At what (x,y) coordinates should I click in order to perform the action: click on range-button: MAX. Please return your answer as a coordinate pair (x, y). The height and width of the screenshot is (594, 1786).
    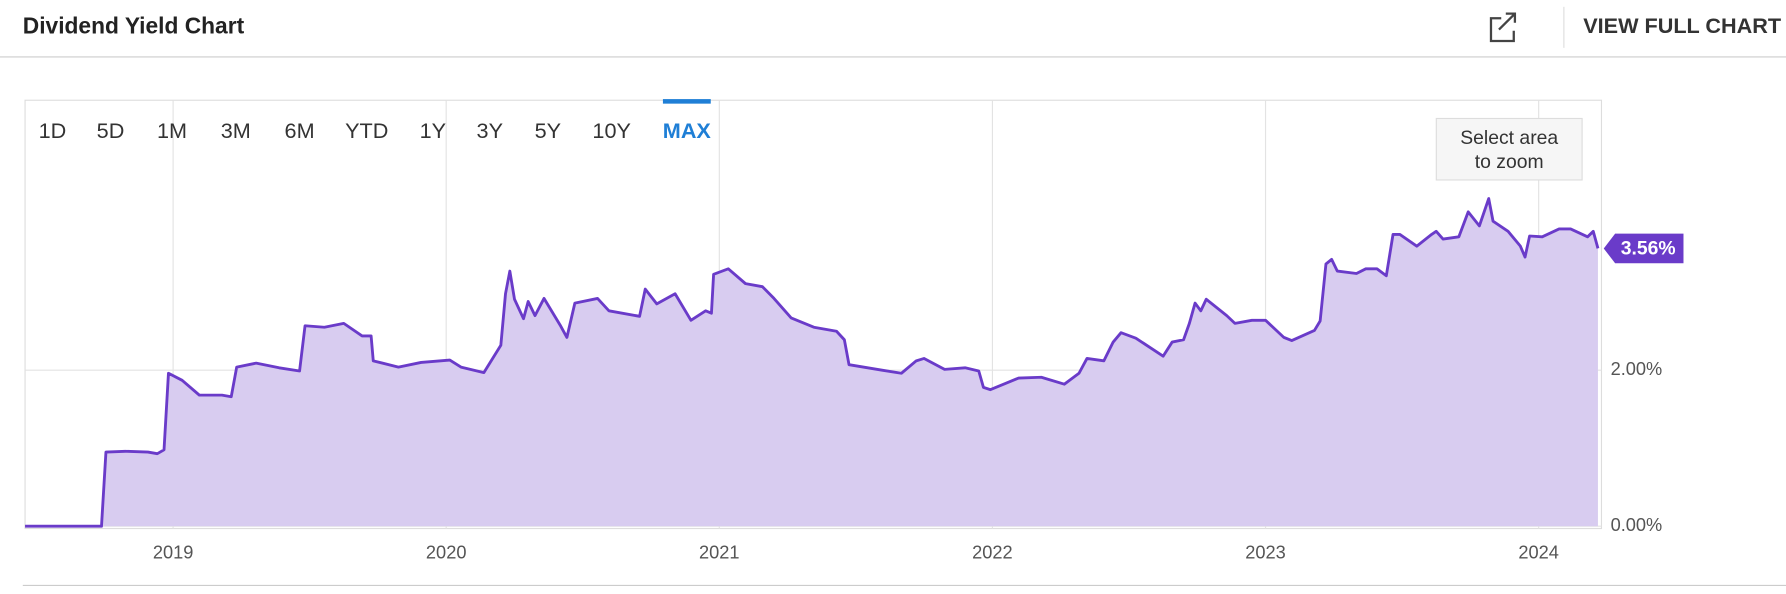
    Looking at the image, I should click on (687, 130).